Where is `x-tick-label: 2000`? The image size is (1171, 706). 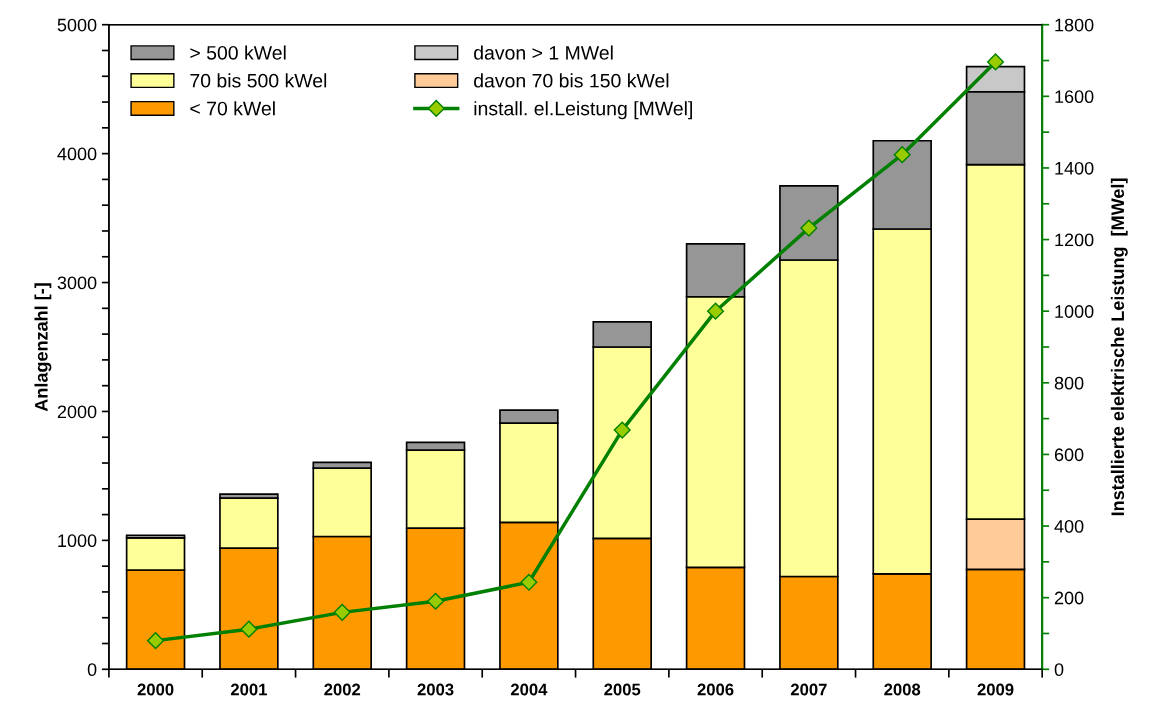 x-tick-label: 2000 is located at coordinates (155, 689).